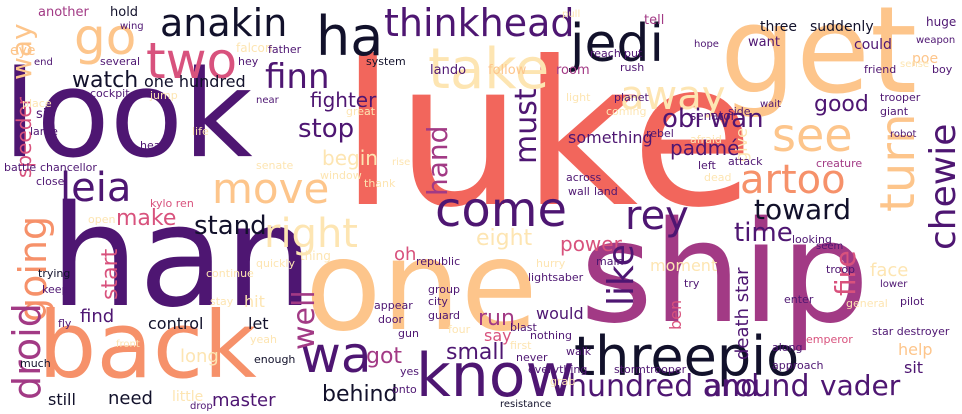 The image size is (962, 414). I want to click on word-han: han, so click(182, 257).